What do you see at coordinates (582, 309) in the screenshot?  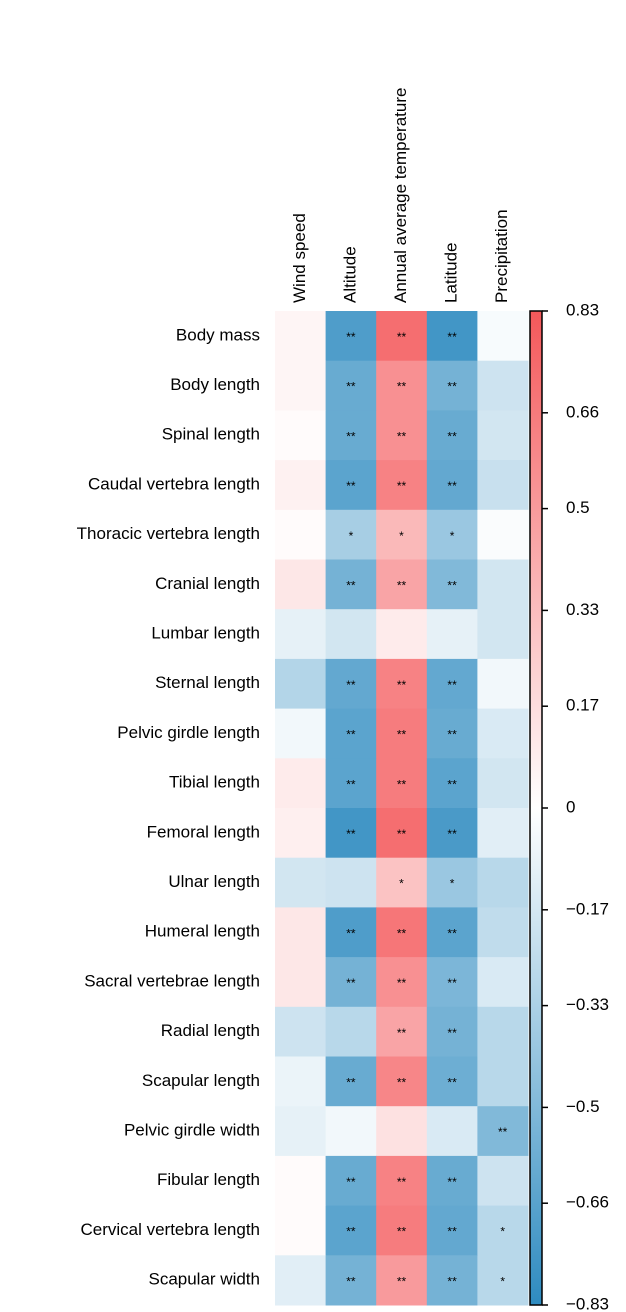 I see `colorbar-tick-label: 0.83` at bounding box center [582, 309].